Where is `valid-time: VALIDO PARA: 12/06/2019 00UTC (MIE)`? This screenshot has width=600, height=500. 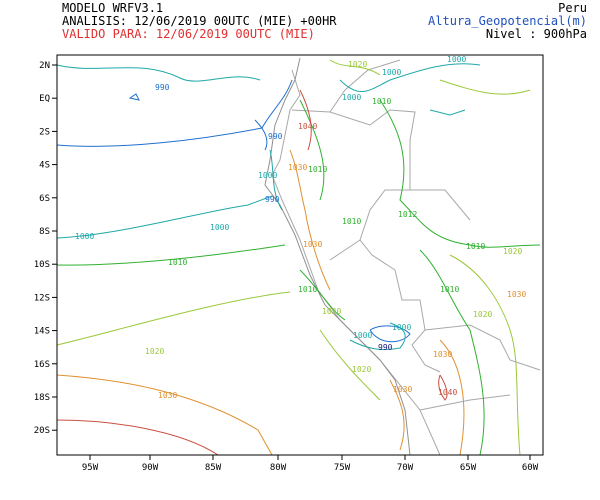 valid-time: VALIDO PARA: 12/06/2019 00UTC (MIE) is located at coordinates (188, 34).